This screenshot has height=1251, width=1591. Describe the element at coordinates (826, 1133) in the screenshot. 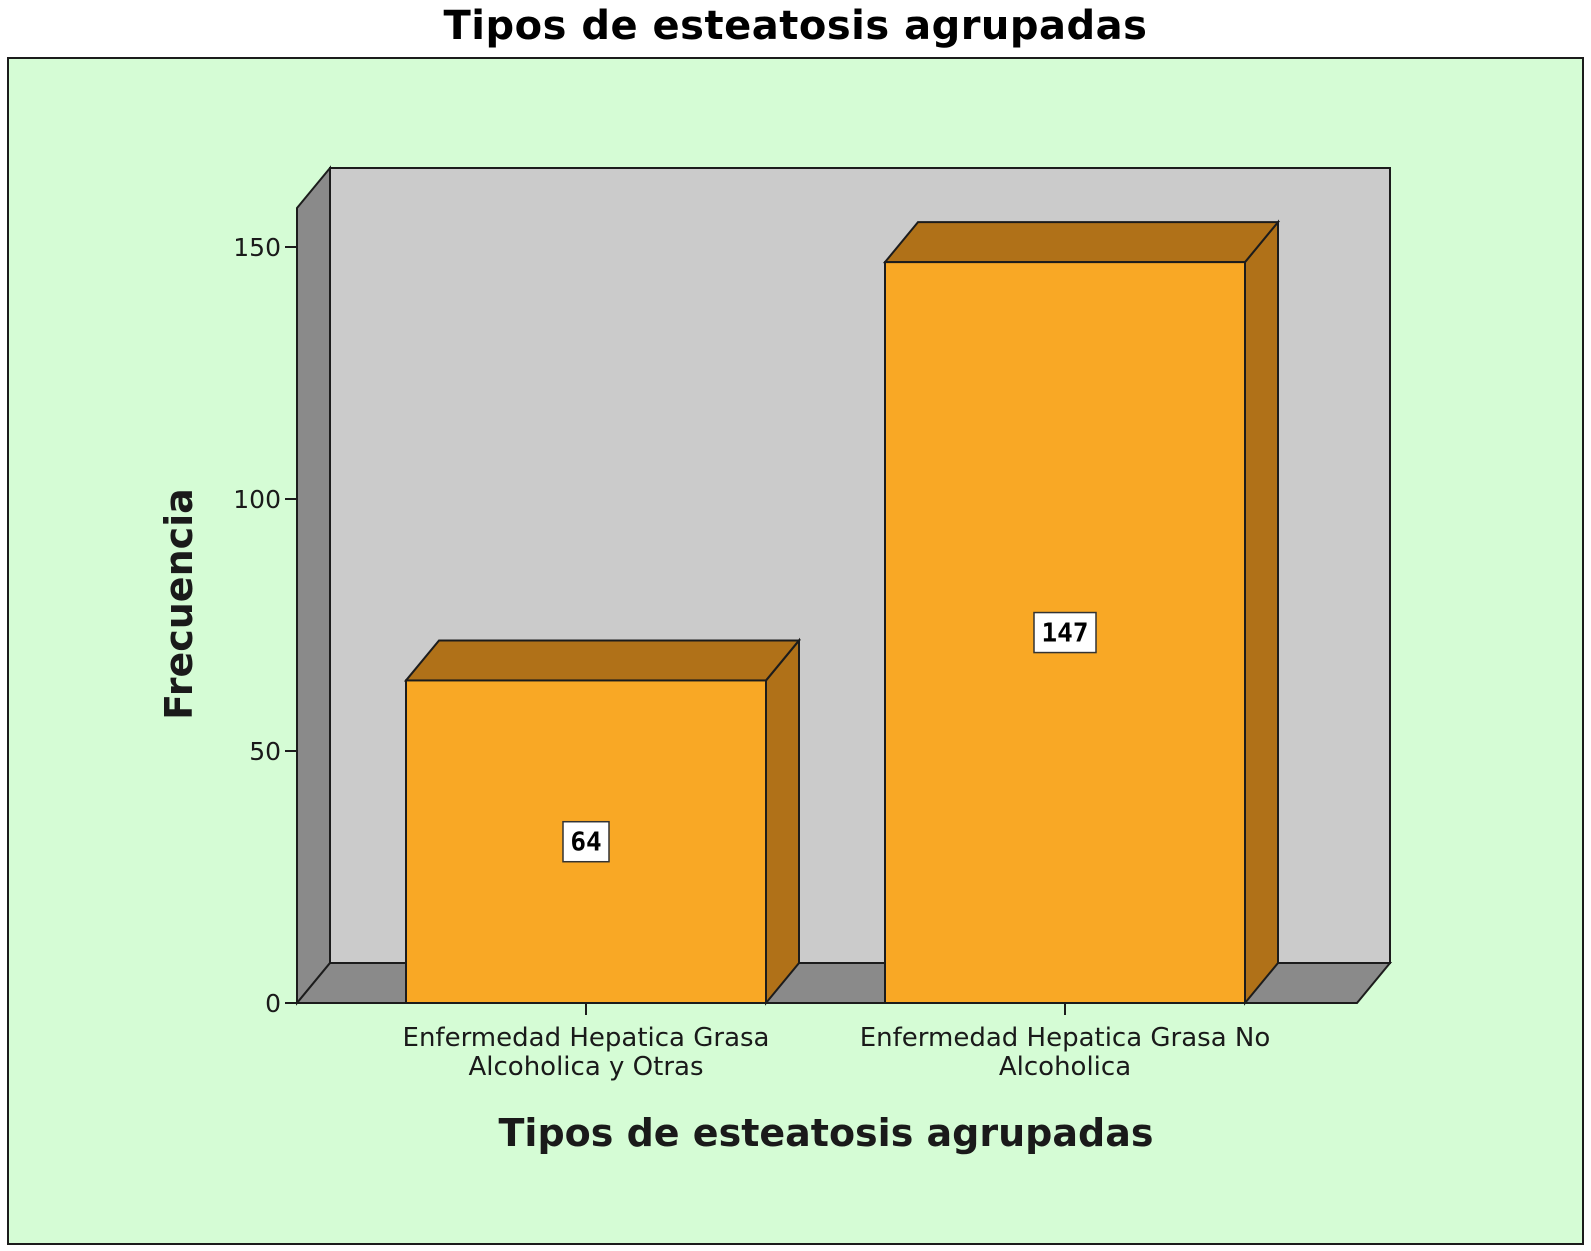

I see `x-axis-title: Tipos de esteatosis agrupadas` at that location.